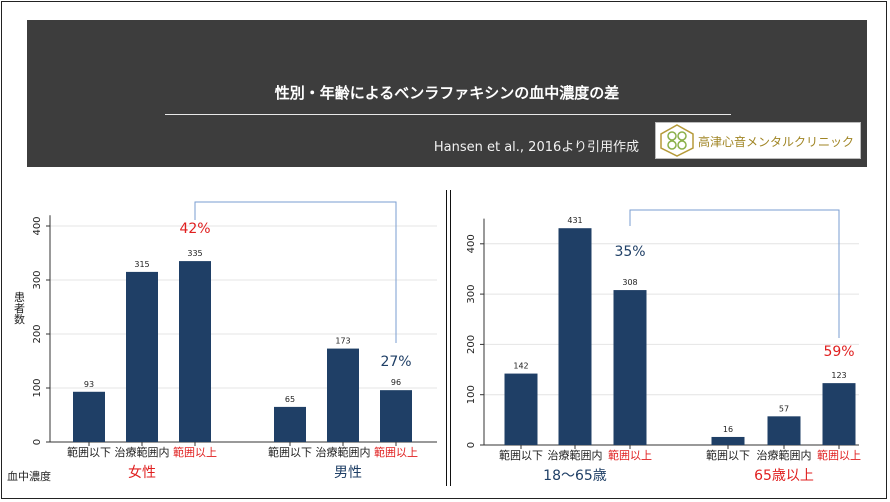 The width and height of the screenshot is (890, 502). I want to click on percent-label: 59%, so click(838, 352).